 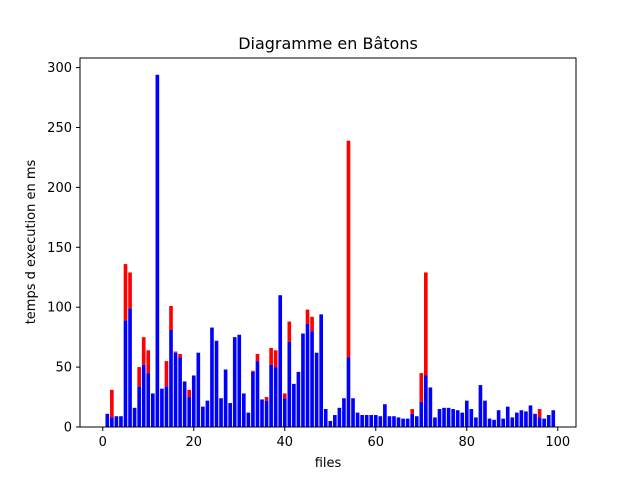 What do you see at coordinates (59, 128) in the screenshot?
I see `y-tick-label-250: 250` at bounding box center [59, 128].